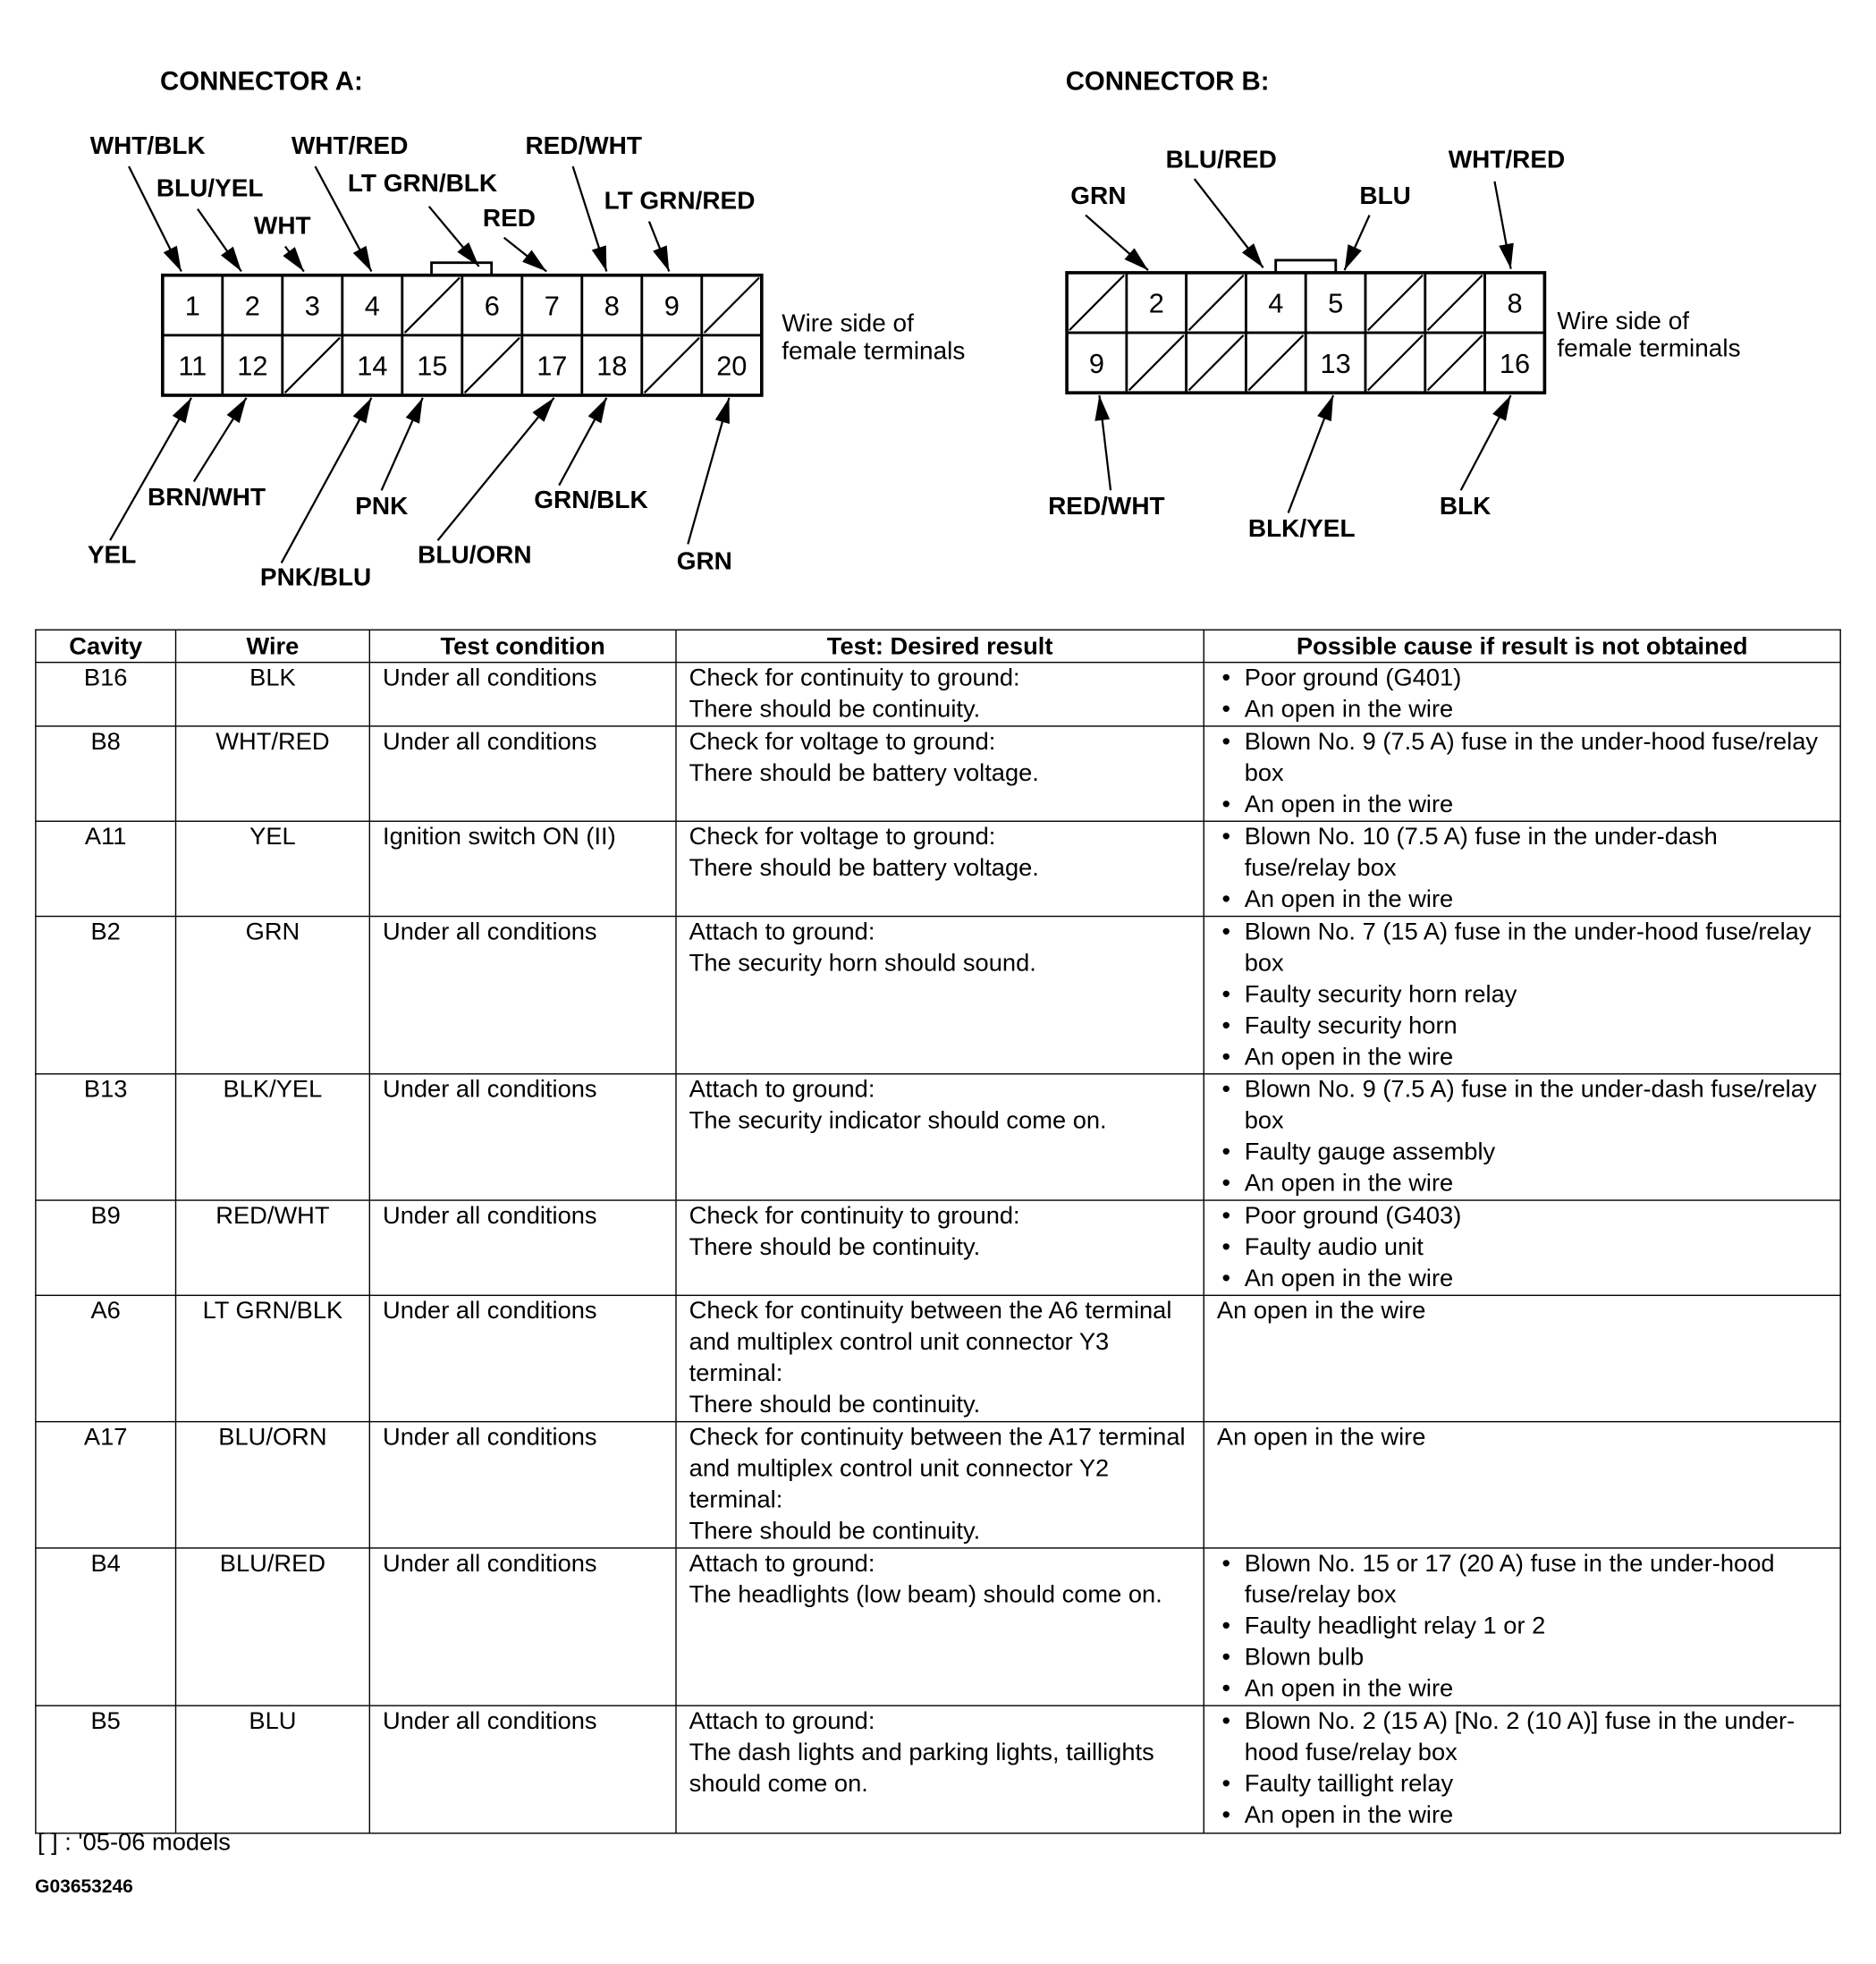  I want to click on cause-item: Blown bulb, so click(1523, 1657).